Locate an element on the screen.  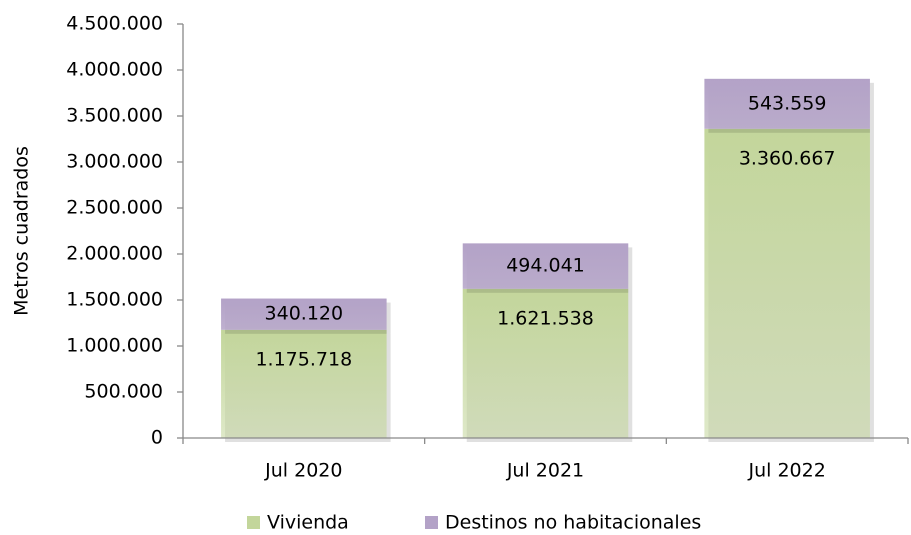
data-label: 494.041 is located at coordinates (545, 266).